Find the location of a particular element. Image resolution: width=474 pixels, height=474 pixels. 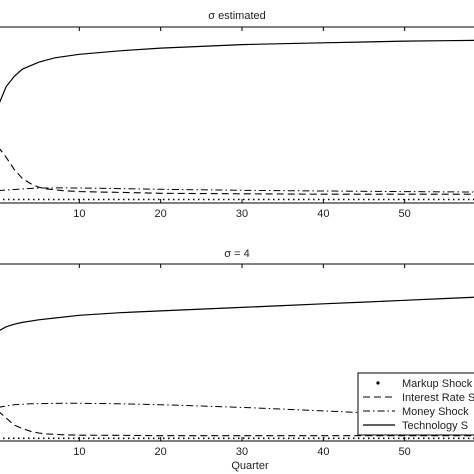

legend-marker is located at coordinates (378, 383).